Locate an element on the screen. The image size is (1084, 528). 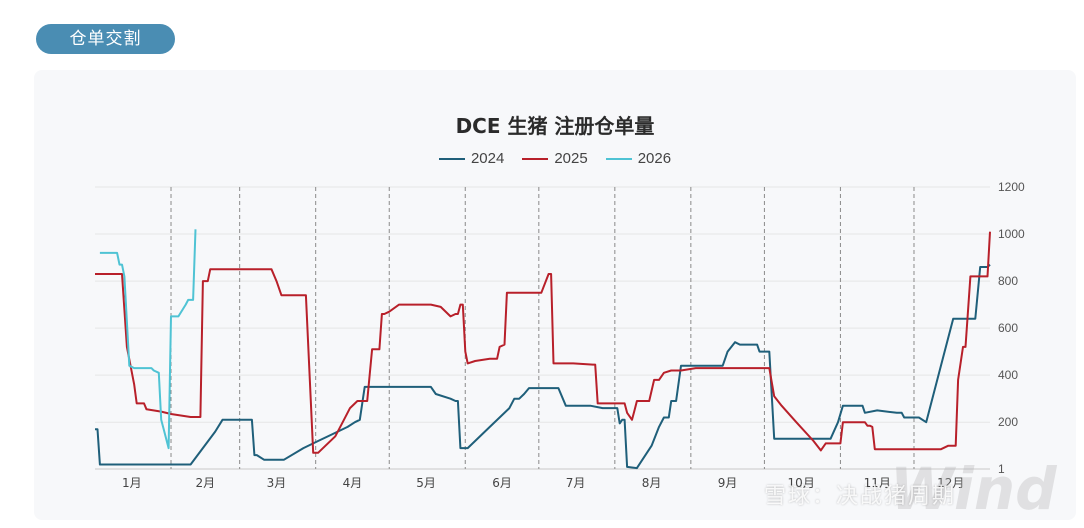
legend-swatch-2025 is located at coordinates (535, 158).